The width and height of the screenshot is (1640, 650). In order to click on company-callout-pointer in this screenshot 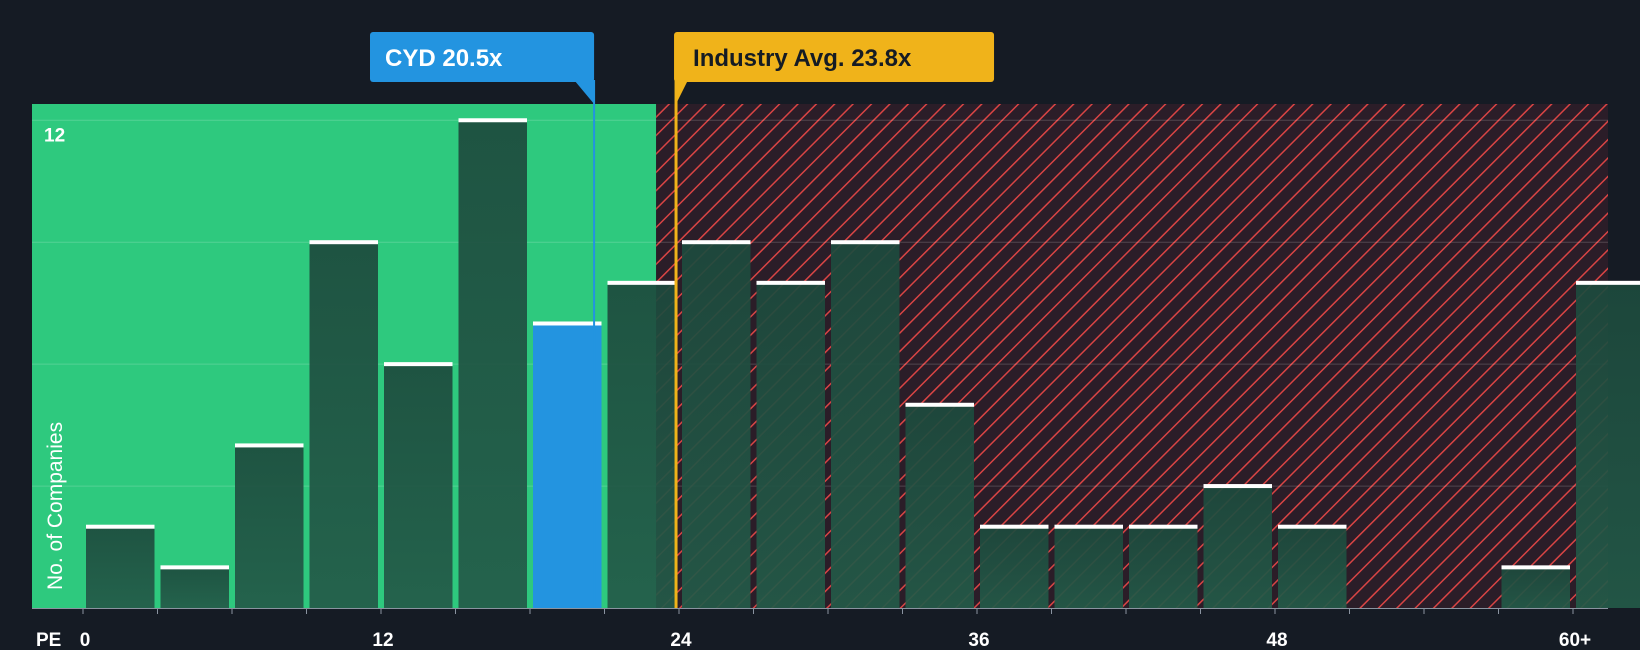, I will do `click(584, 92)`.